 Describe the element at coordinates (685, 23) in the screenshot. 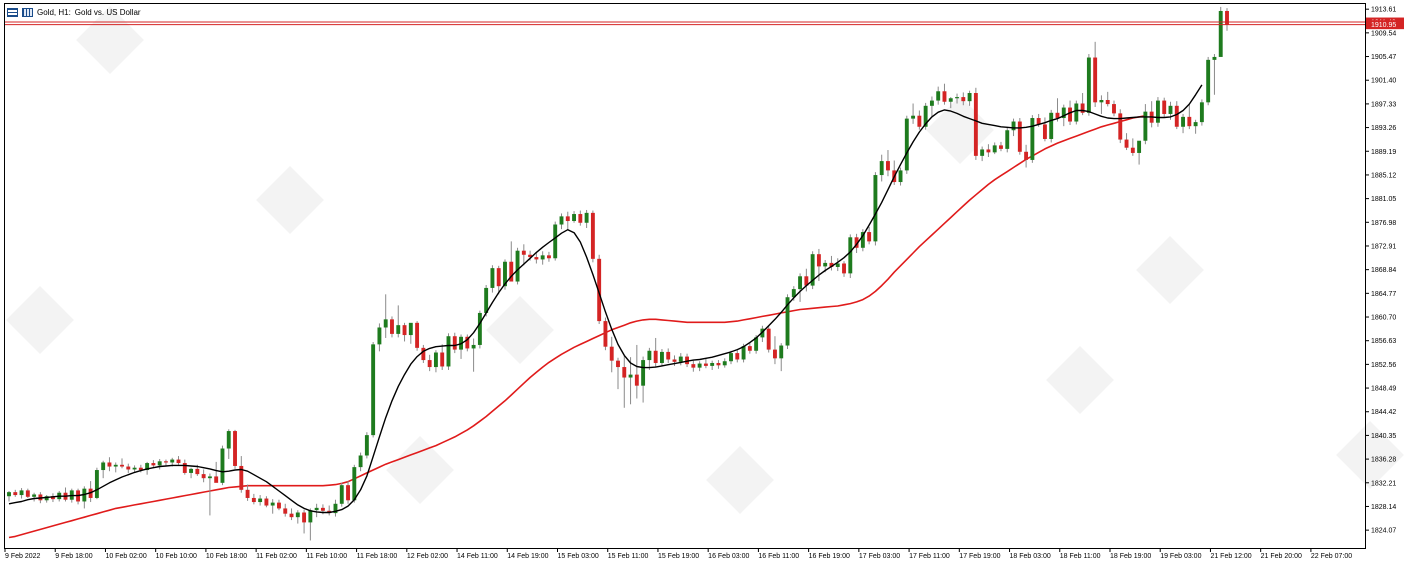

I see `current-price-lines` at that location.